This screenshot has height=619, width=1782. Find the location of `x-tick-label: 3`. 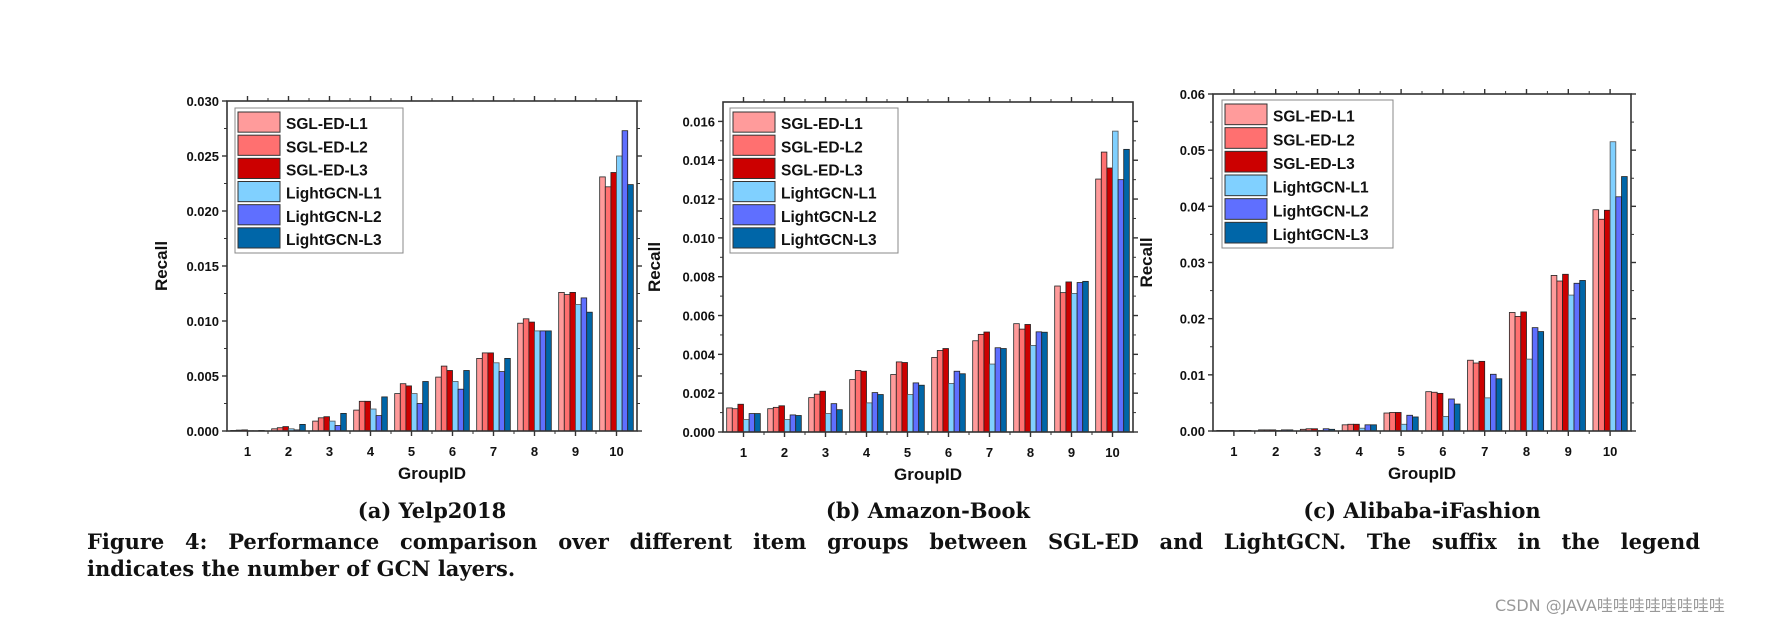

x-tick-label: 3 is located at coordinates (825, 452).